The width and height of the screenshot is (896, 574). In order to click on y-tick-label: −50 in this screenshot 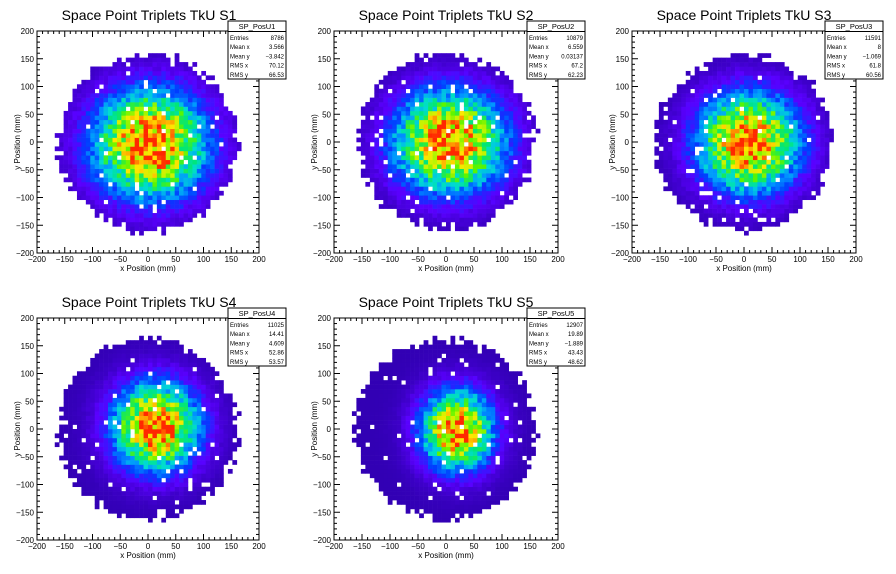, I will do `click(324, 170)`.